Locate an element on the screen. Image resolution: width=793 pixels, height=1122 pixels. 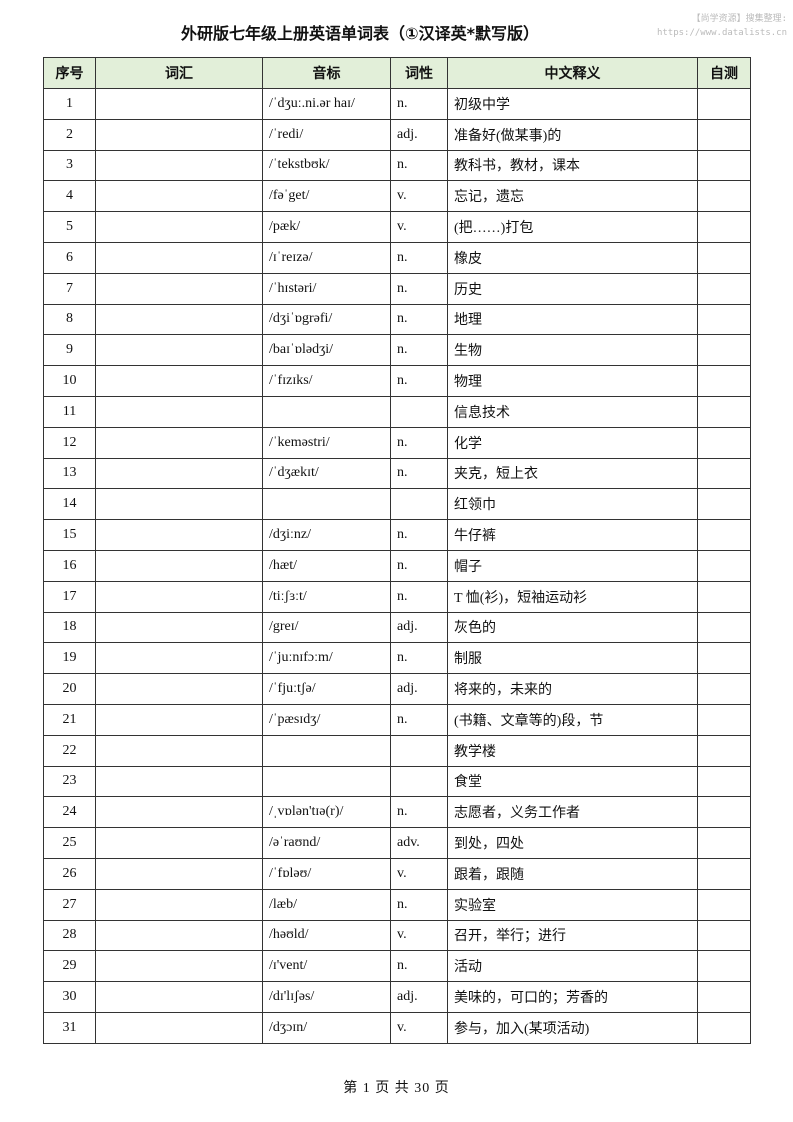
phonetic-cell: /pæk/ is located at coordinates (326, 227).